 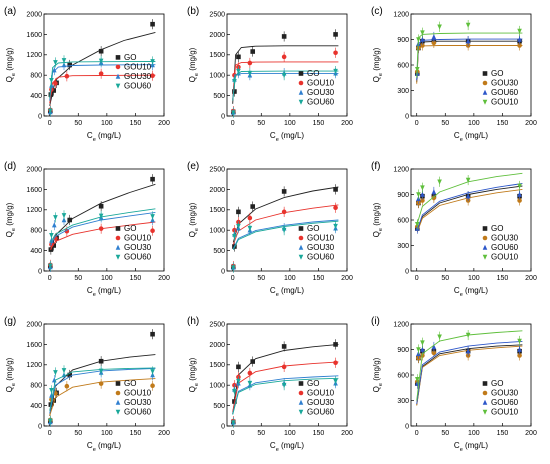 I want to click on y-tick-label: 2000, so click(x=217, y=345).